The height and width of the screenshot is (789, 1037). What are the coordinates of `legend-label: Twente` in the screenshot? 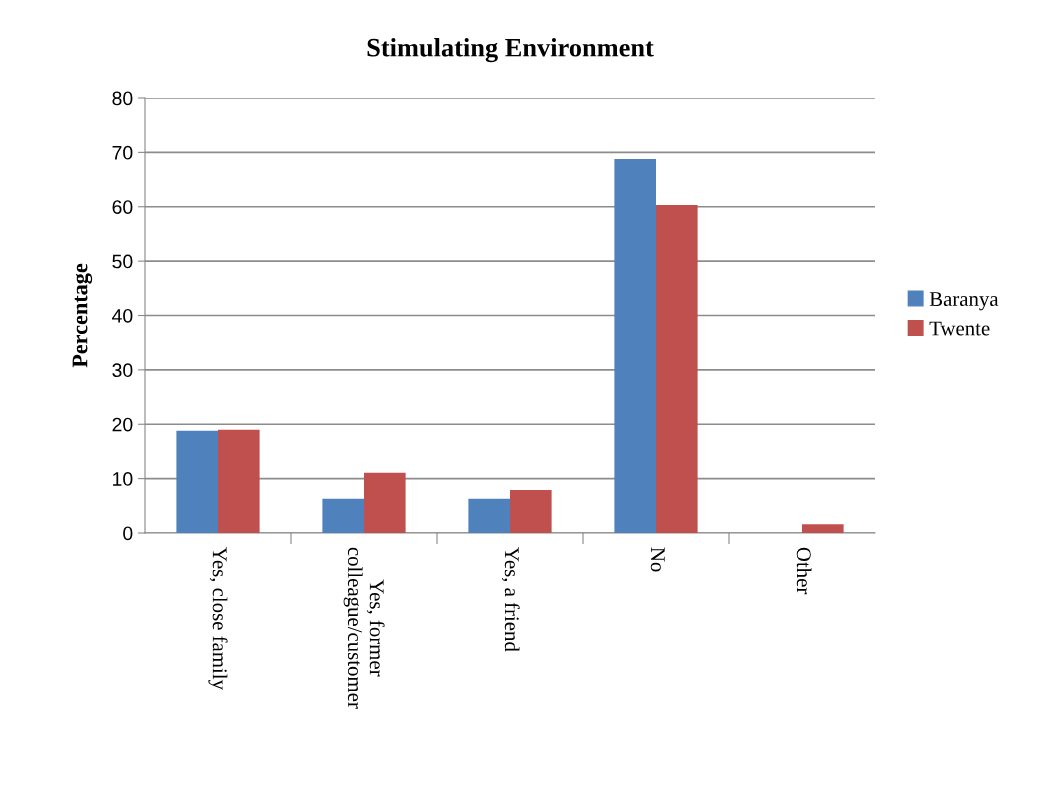 It's located at (959, 328).